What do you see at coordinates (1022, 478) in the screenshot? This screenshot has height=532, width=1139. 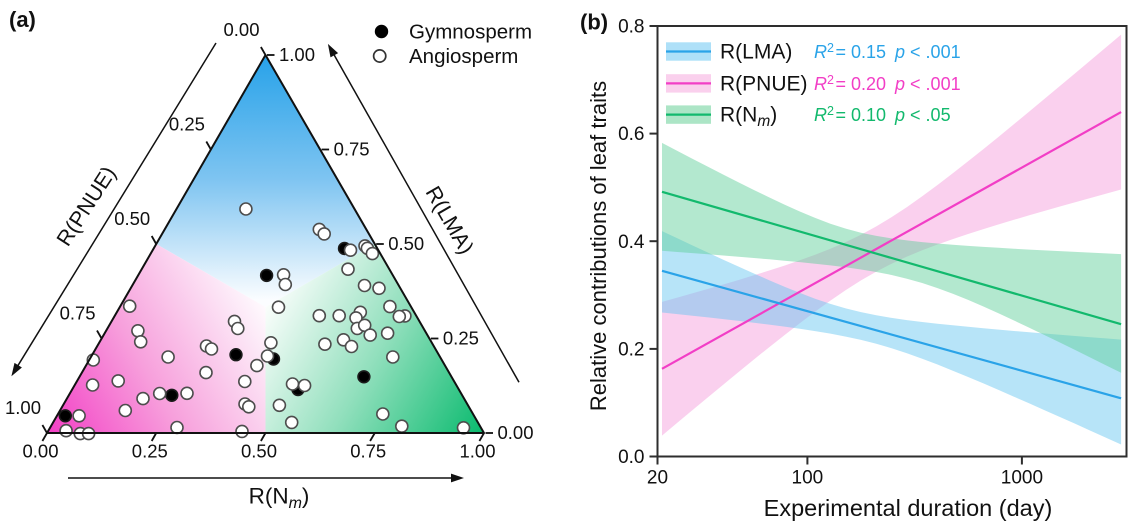 I see `svg-text: 1000` at bounding box center [1022, 478].